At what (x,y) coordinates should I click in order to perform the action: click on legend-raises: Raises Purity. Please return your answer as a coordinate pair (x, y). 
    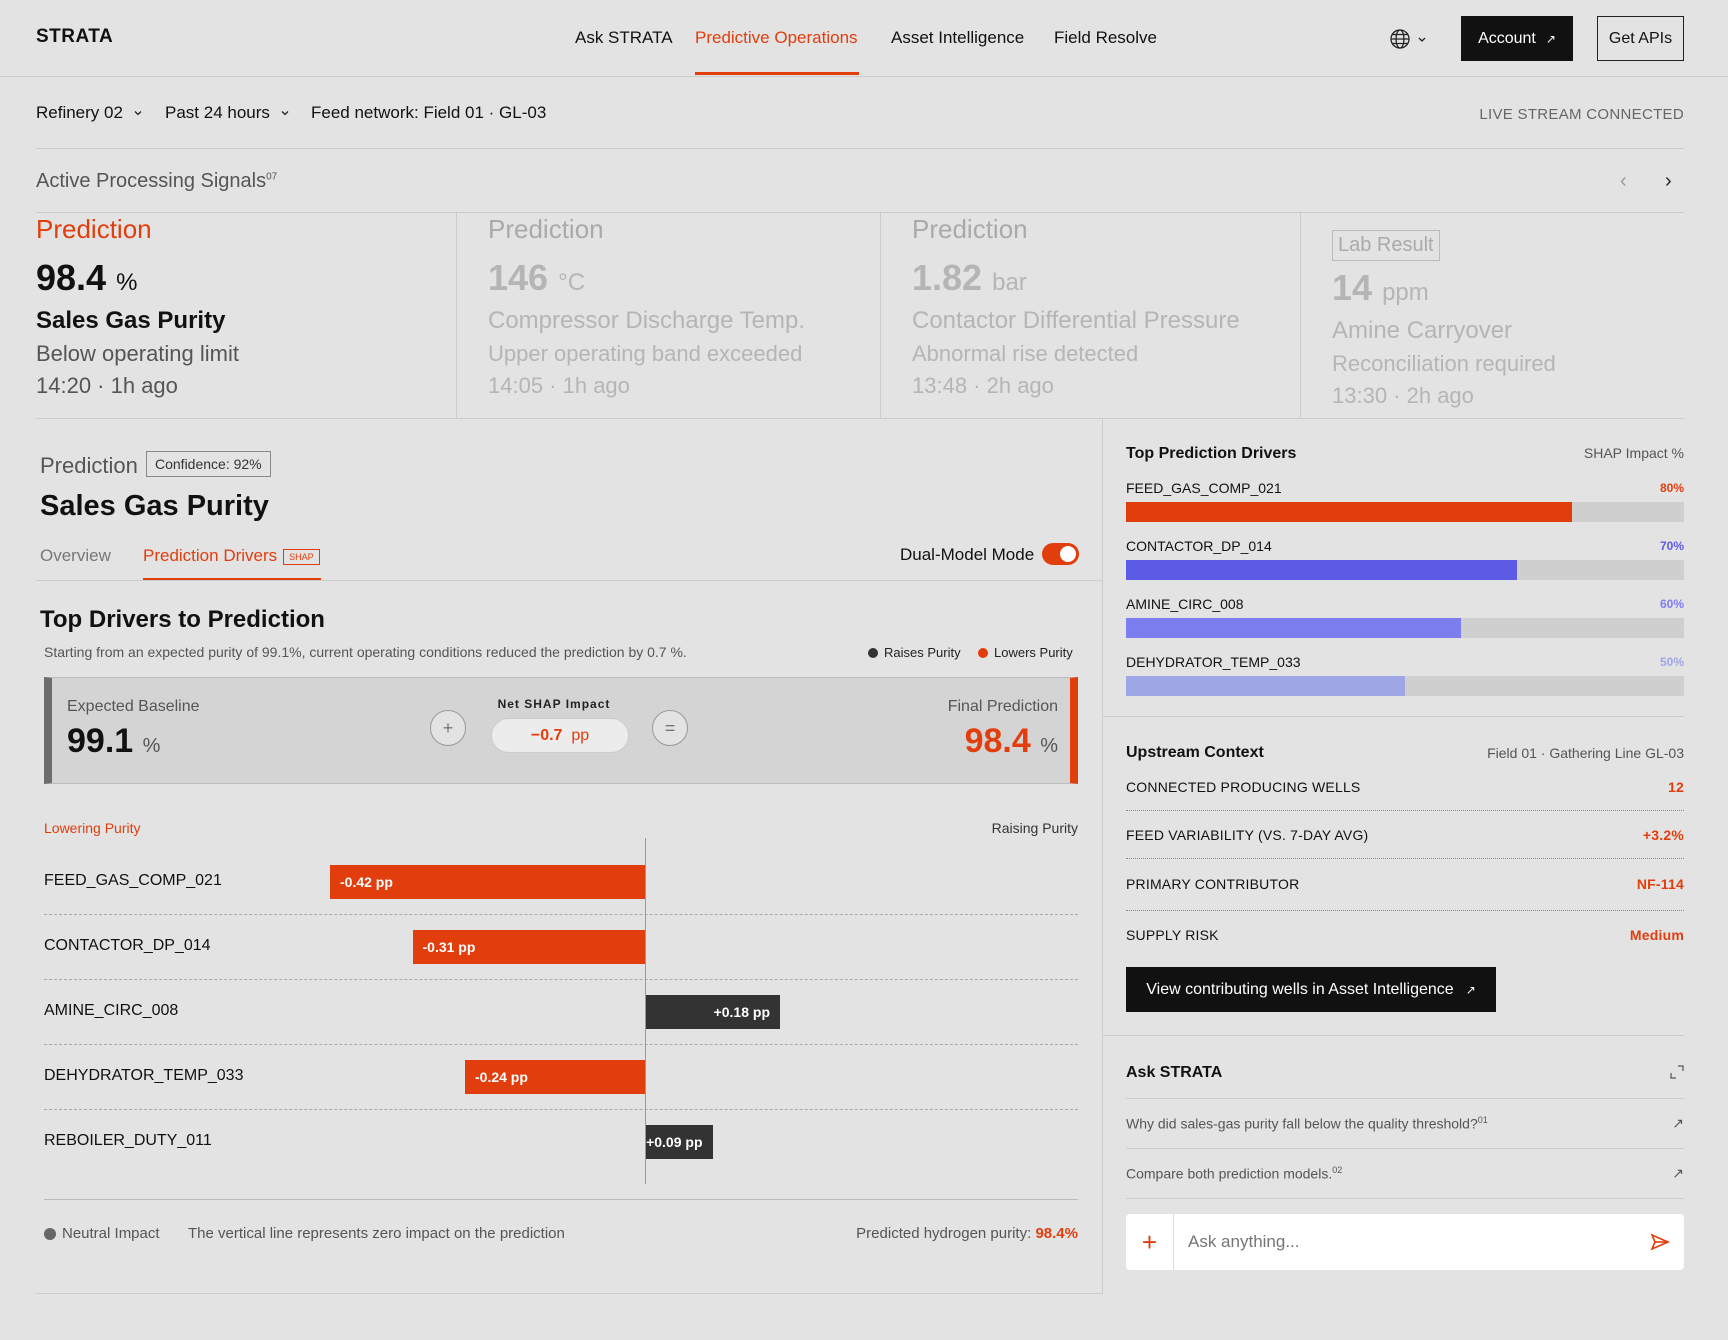
    Looking at the image, I should click on (914, 652).